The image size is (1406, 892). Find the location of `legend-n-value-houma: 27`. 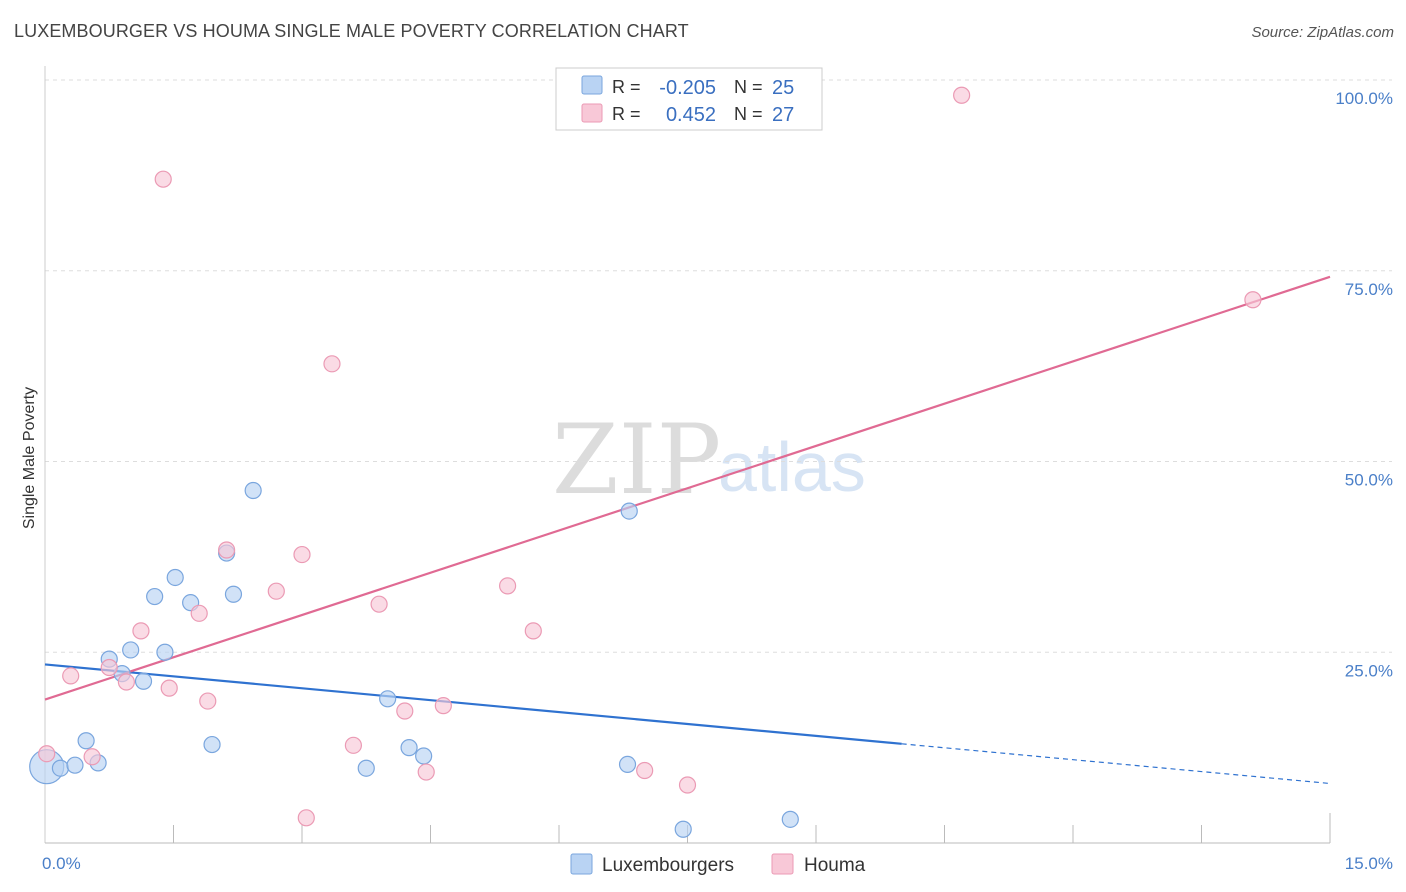

legend-n-value-houma: 27 is located at coordinates (783, 115).